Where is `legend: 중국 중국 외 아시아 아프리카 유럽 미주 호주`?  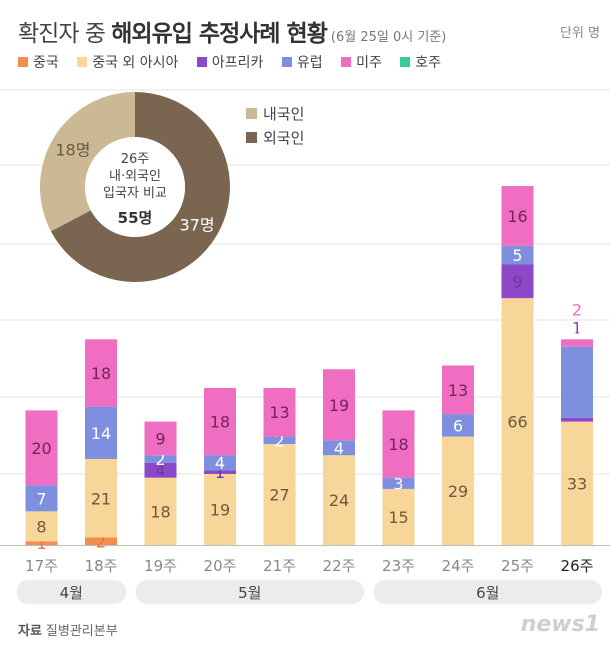
legend: 중국 중국 외 아시아 아프리카 유럽 미주 호주 is located at coordinates (236, 62).